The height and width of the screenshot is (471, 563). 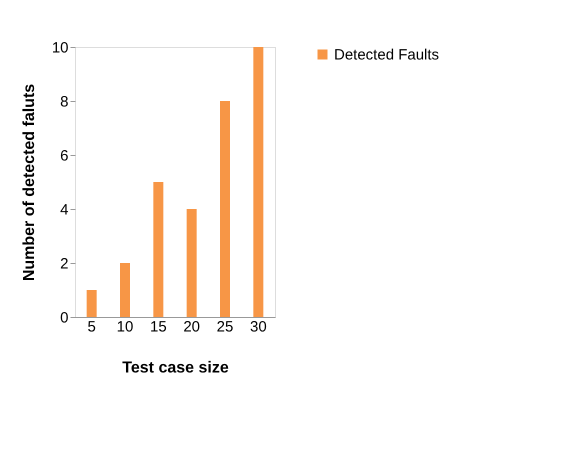 What do you see at coordinates (64, 102) in the screenshot?
I see `y-tick-label: 8` at bounding box center [64, 102].